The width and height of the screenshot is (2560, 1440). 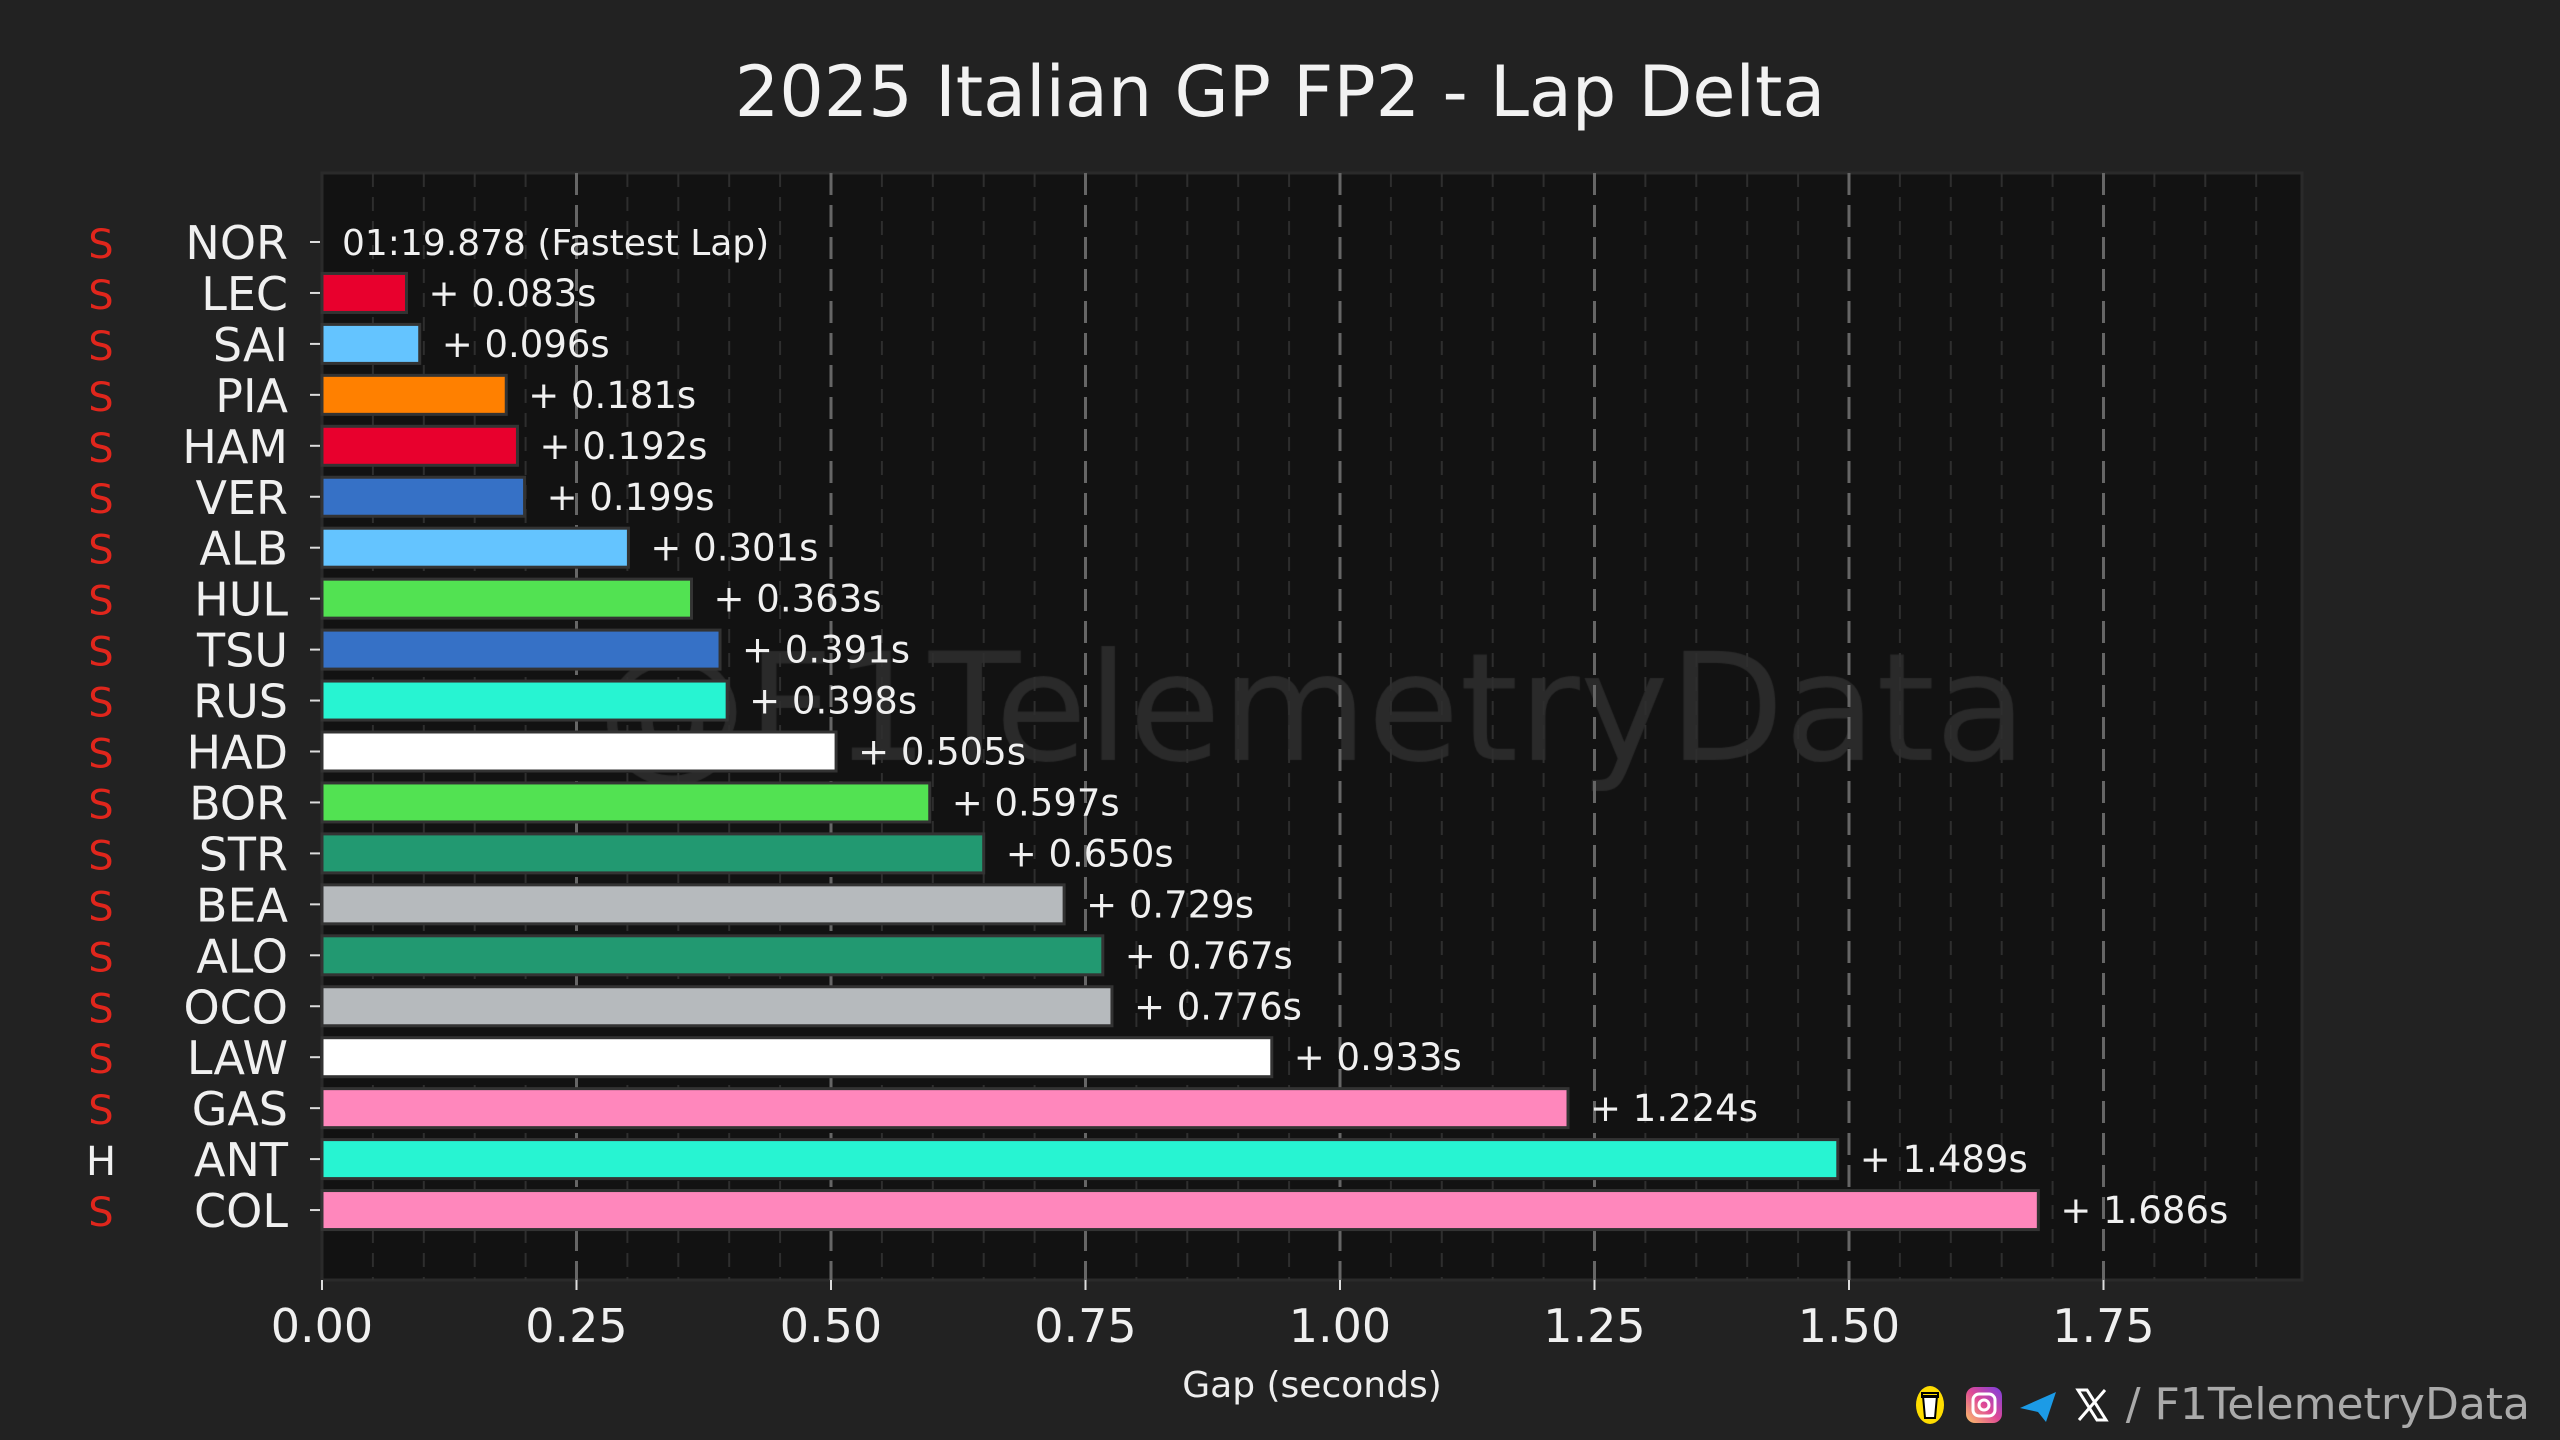 I want to click on footer-social: / F1TelemetryData, so click(x=2220, y=1405).